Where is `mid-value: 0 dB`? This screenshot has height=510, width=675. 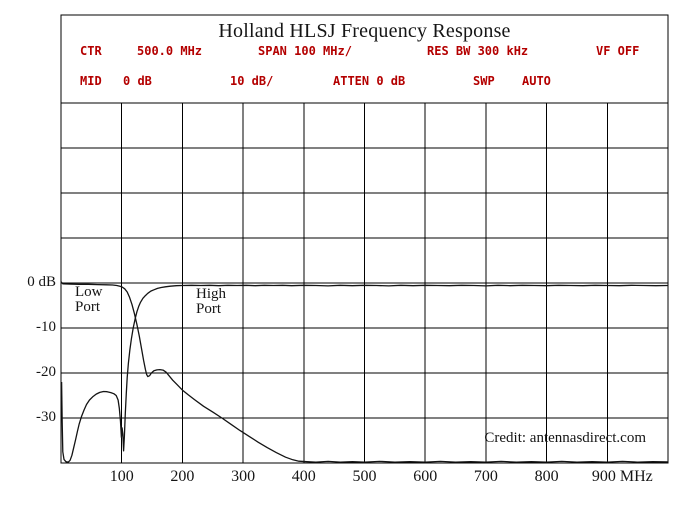
mid-value: 0 dB is located at coordinates (137, 81).